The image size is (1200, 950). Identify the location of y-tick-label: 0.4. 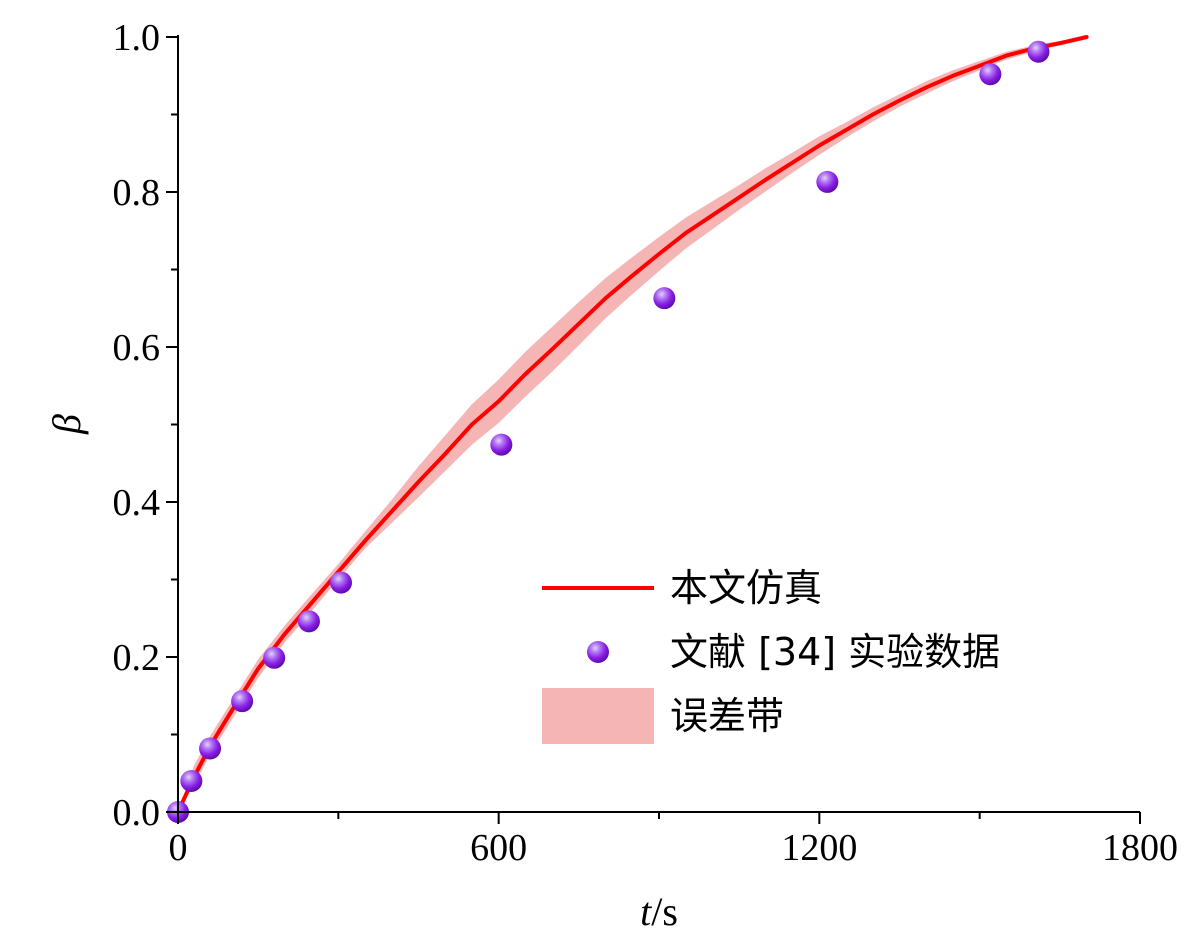
(137, 503).